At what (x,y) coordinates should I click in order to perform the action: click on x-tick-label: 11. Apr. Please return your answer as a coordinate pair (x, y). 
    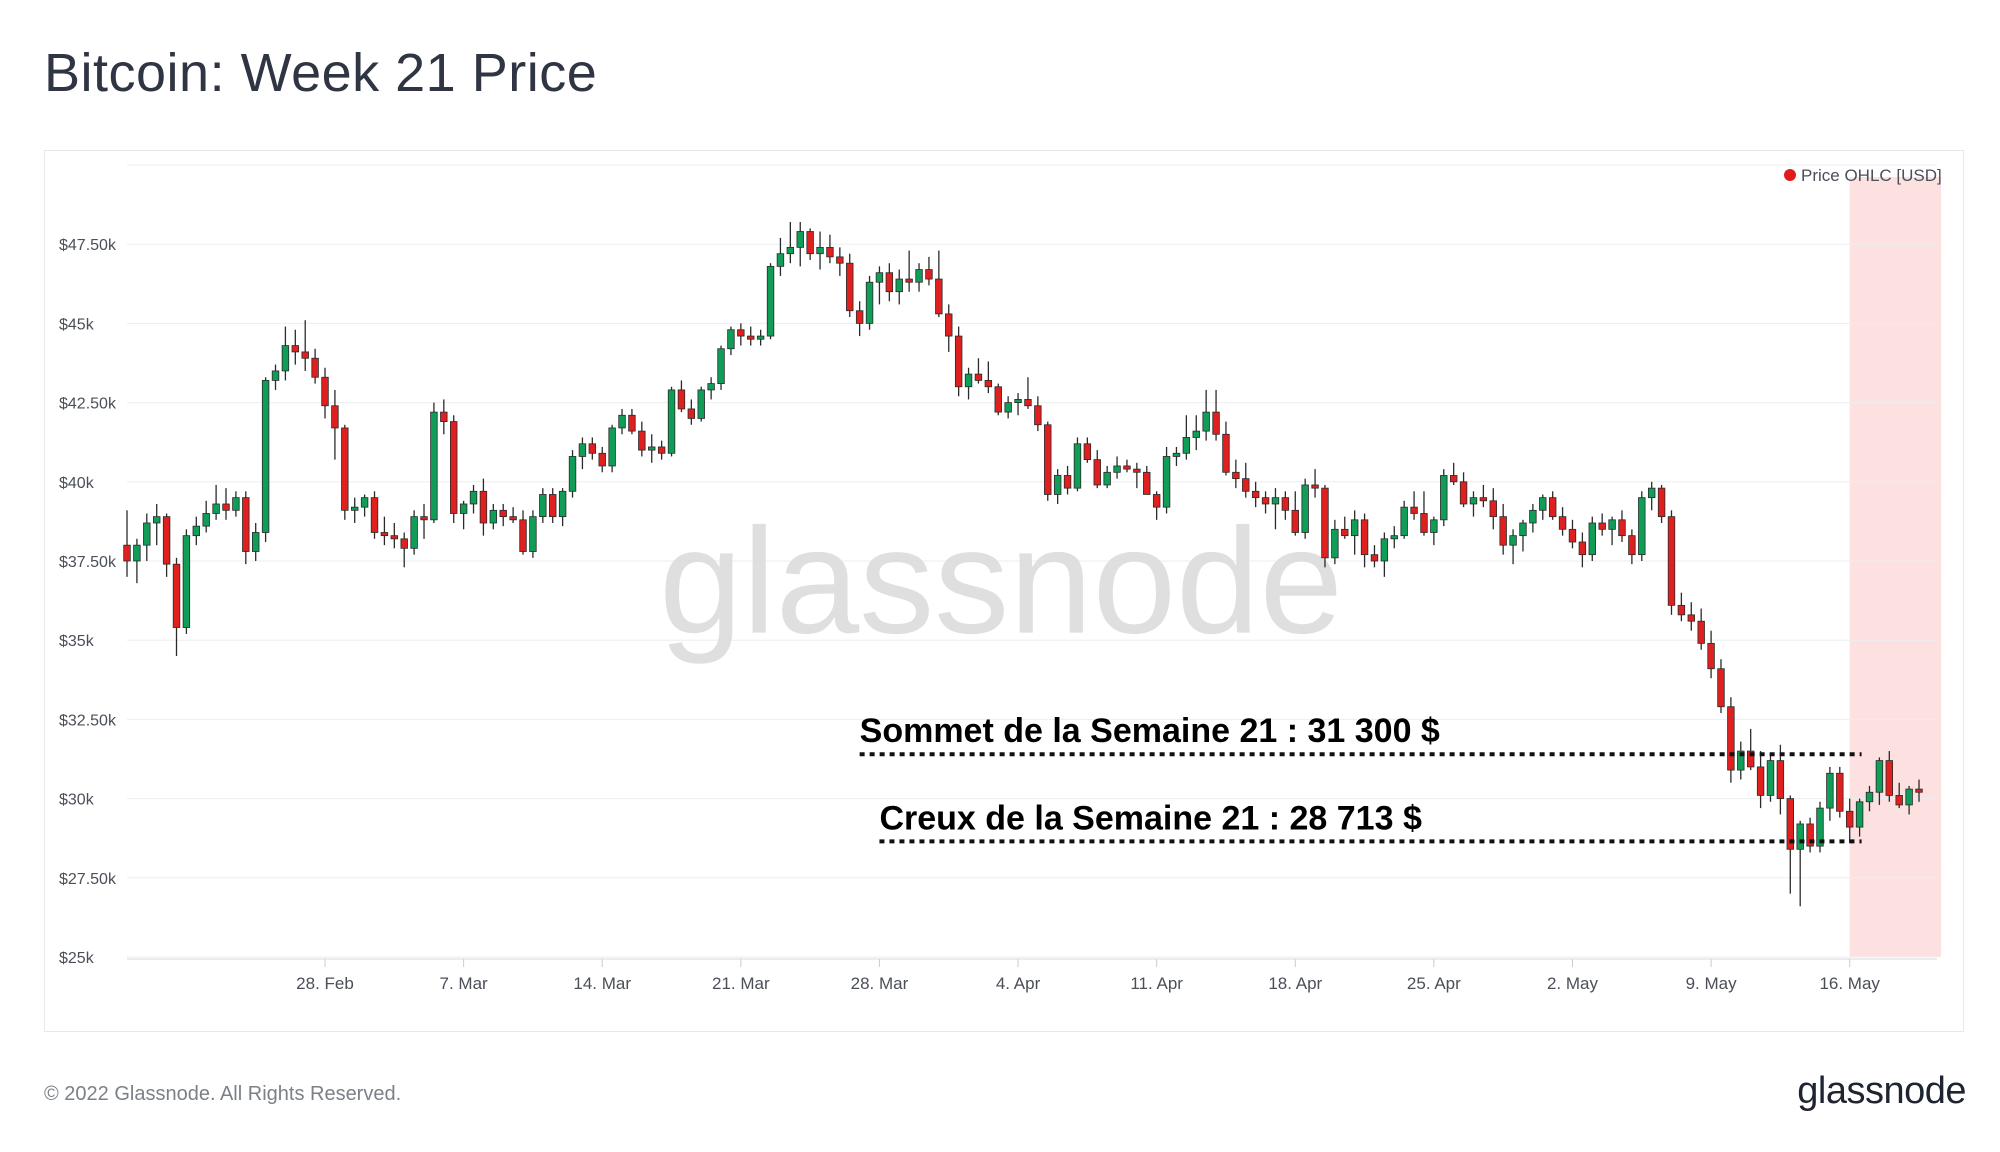
    Looking at the image, I should click on (1156, 983).